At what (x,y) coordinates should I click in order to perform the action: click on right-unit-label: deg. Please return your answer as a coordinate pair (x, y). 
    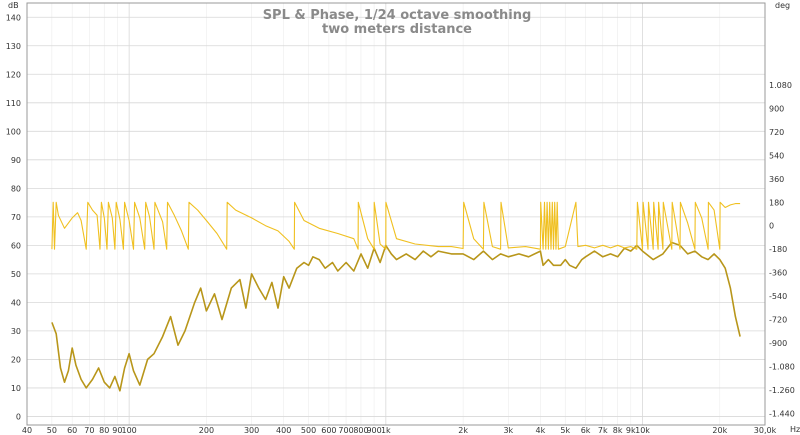
    Looking at the image, I should click on (782, 5).